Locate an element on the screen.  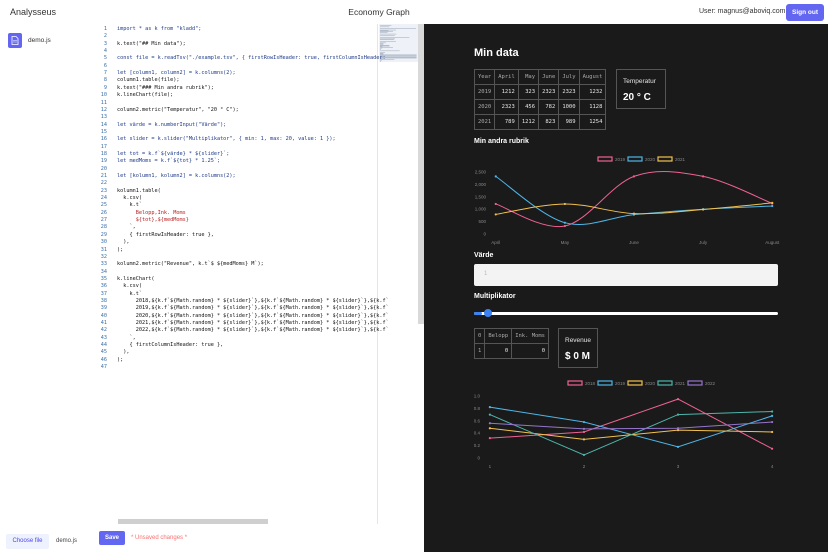
table-cell: 0 is located at coordinates (498, 351).